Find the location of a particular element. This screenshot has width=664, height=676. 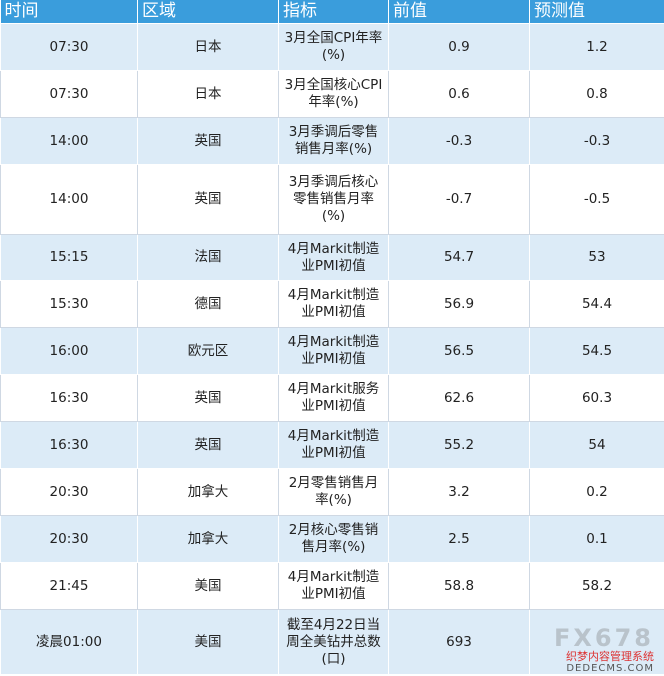

header-forecast: 预测值 is located at coordinates (596, 12).